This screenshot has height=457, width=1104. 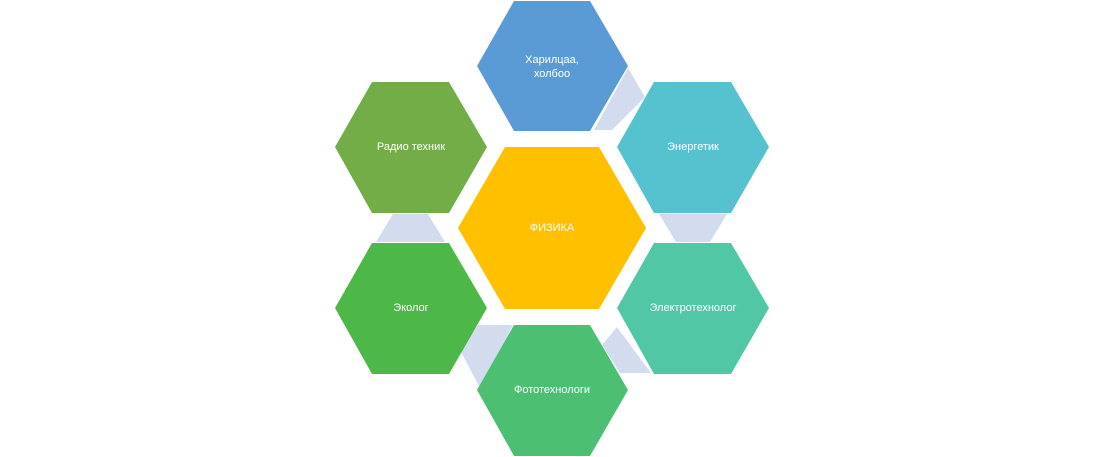 I want to click on connector-electro-photo, so click(x=626, y=350).